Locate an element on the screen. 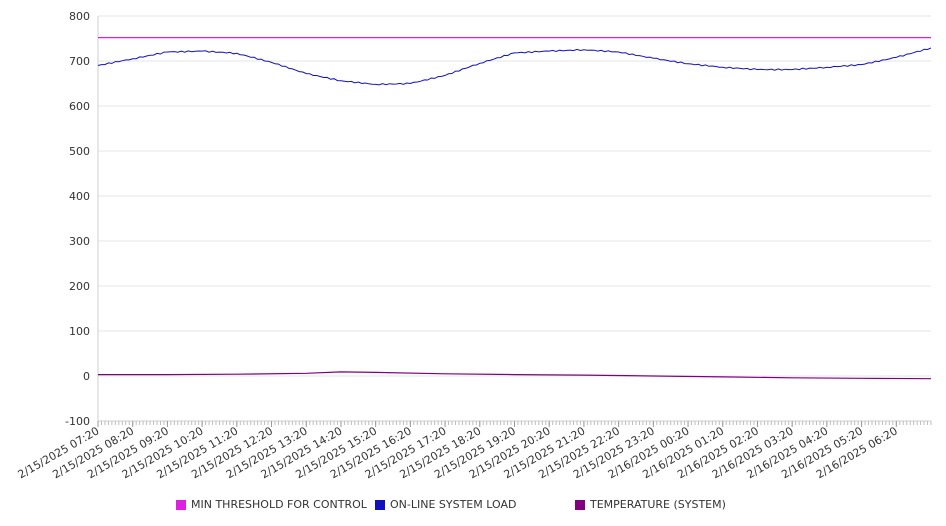 Image resolution: width=946 pixels, height=526 pixels. legend-label: MIN THRESHOLD FOR CONTROL is located at coordinates (279, 504).